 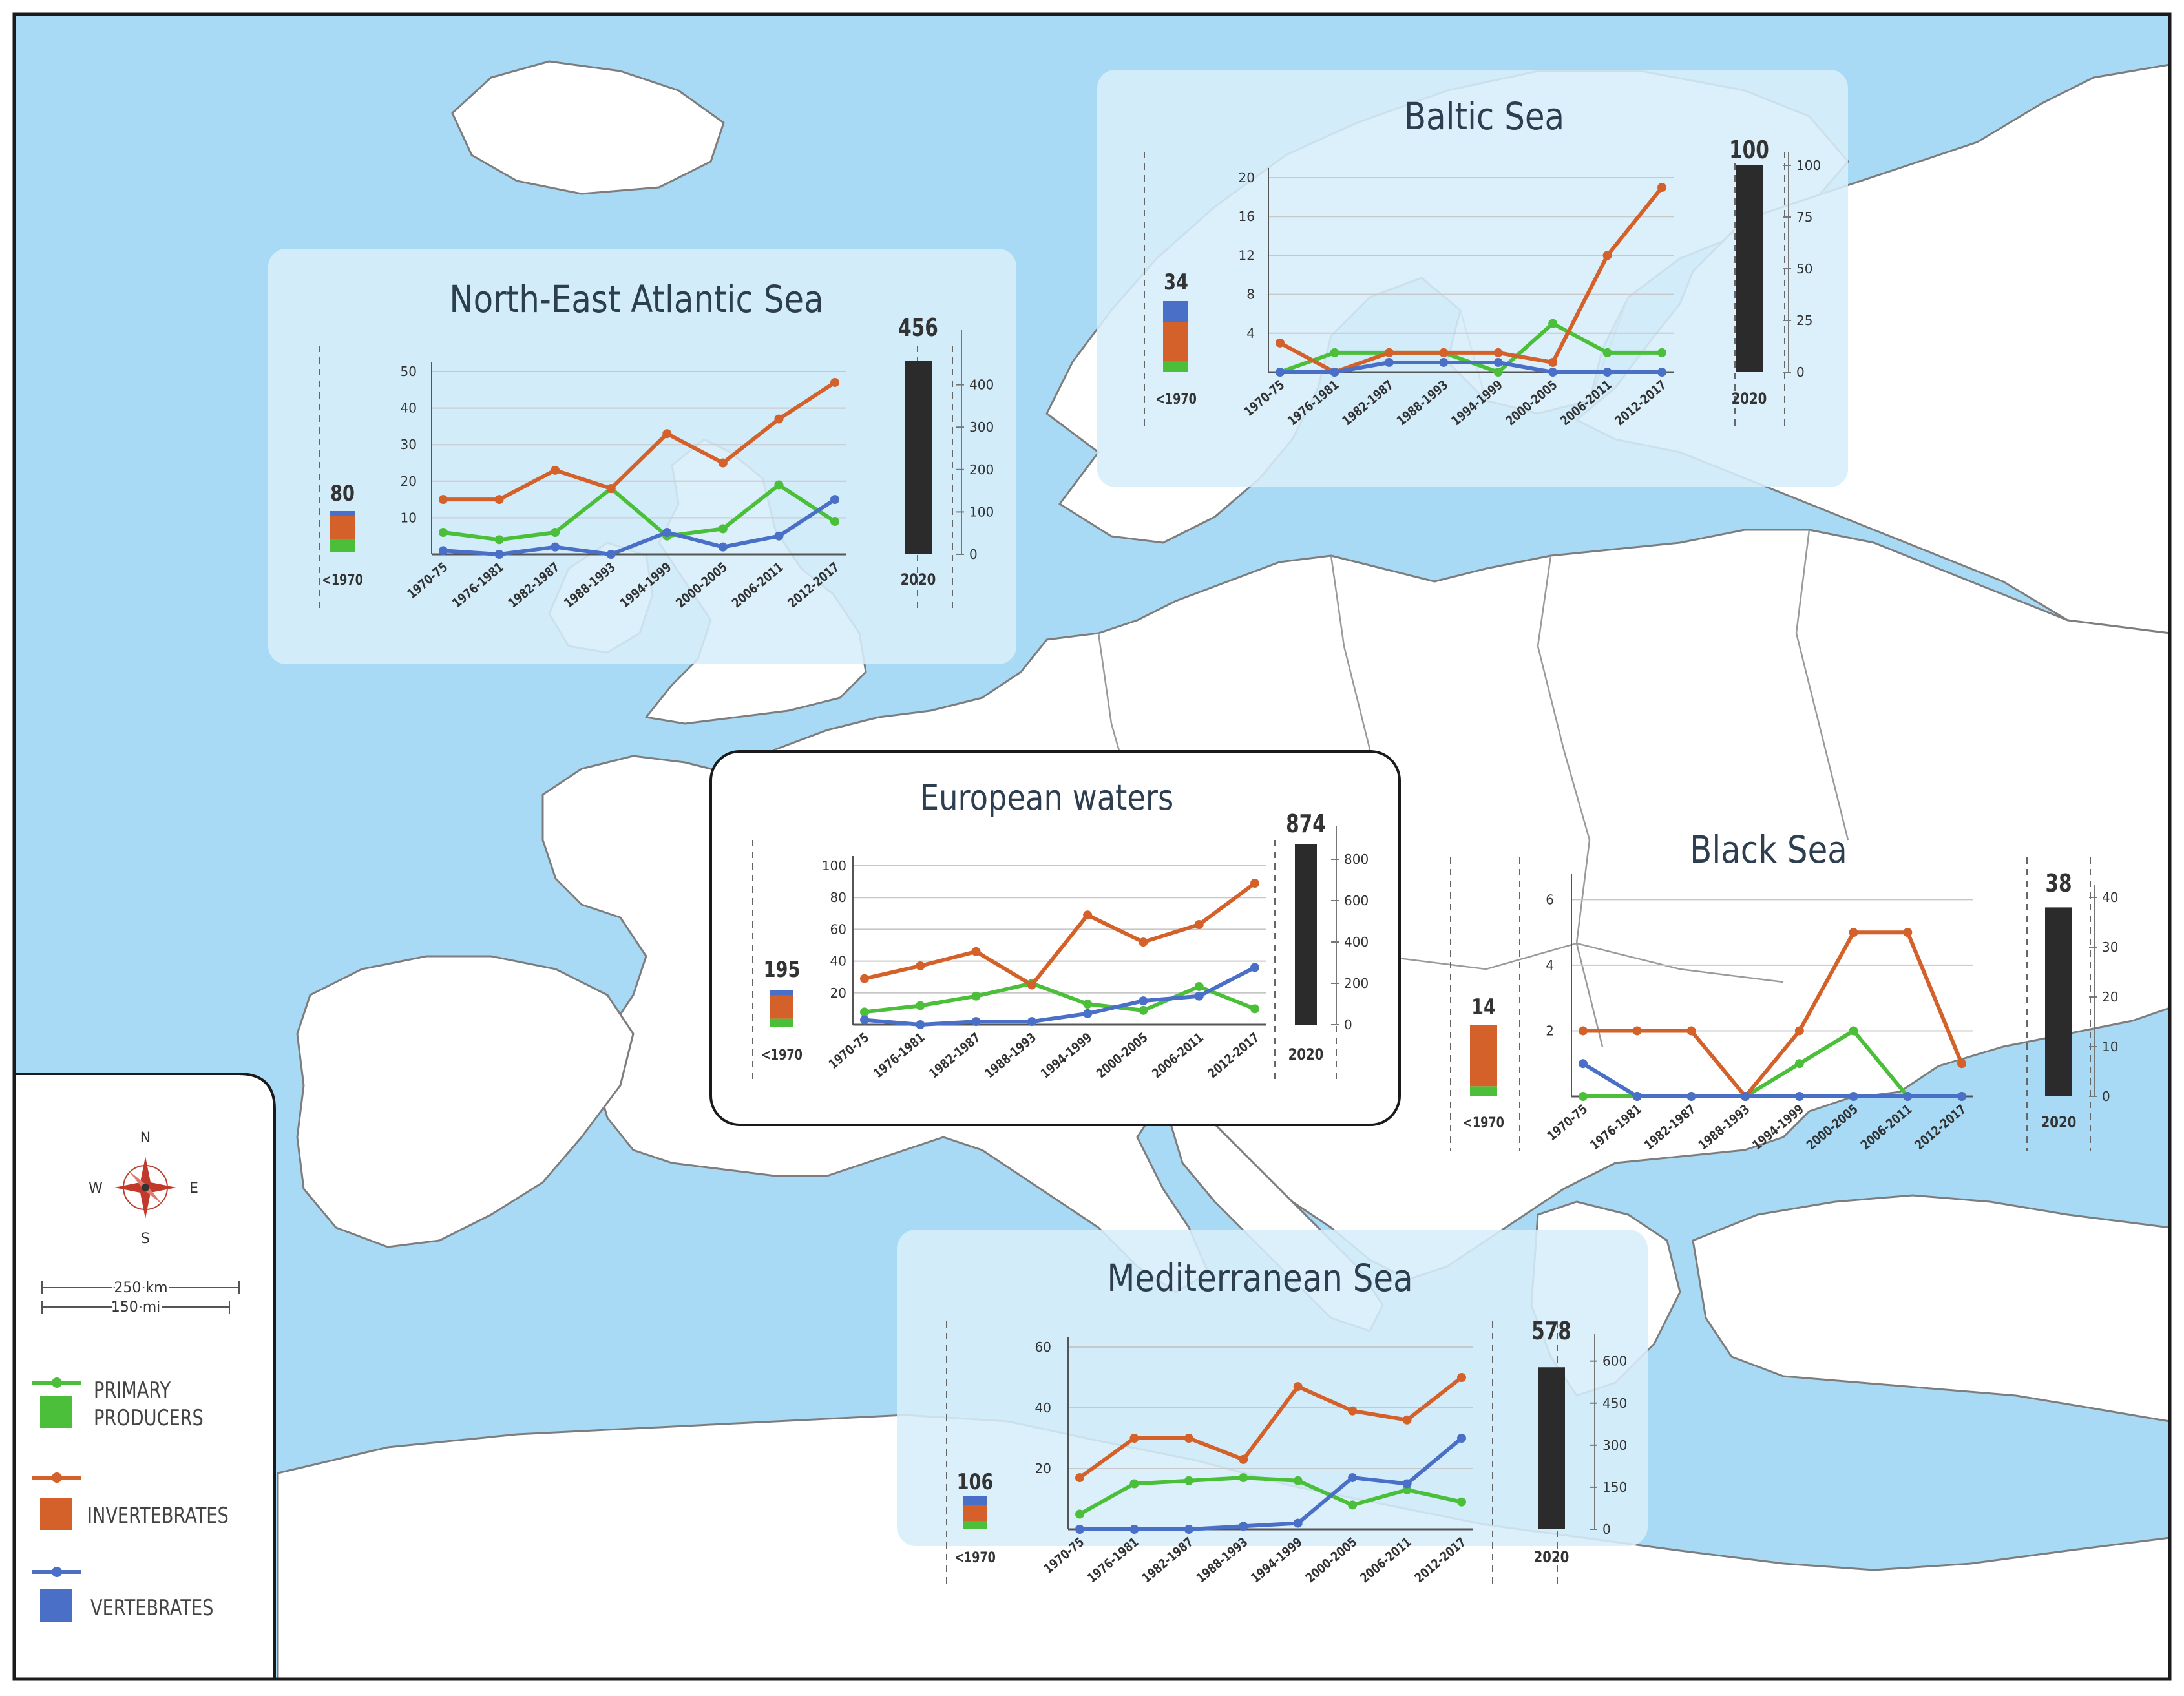 I want to click on legend-label-vertebrates: VERTEBRATES, so click(x=151, y=1608).